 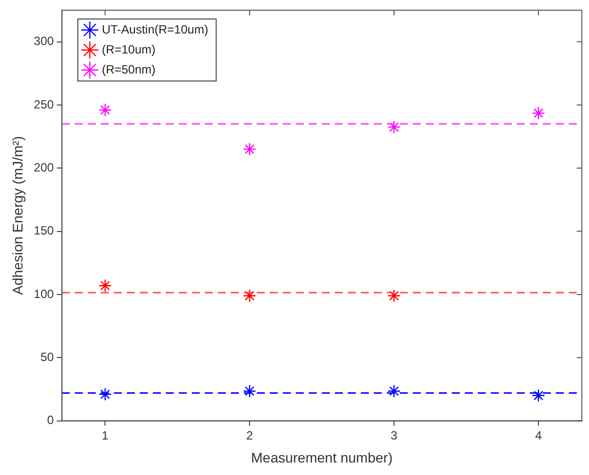 What do you see at coordinates (44, 293) in the screenshot?
I see `y-tick-label: 100` at bounding box center [44, 293].